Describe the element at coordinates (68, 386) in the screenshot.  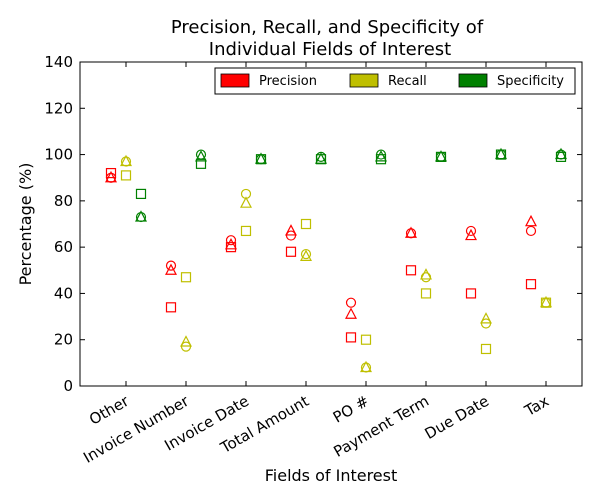
I see `y-tick-label: 0` at that location.